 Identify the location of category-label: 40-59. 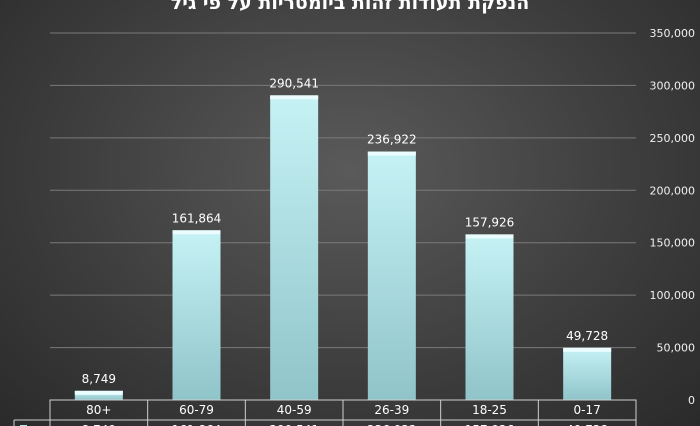
(294, 410).